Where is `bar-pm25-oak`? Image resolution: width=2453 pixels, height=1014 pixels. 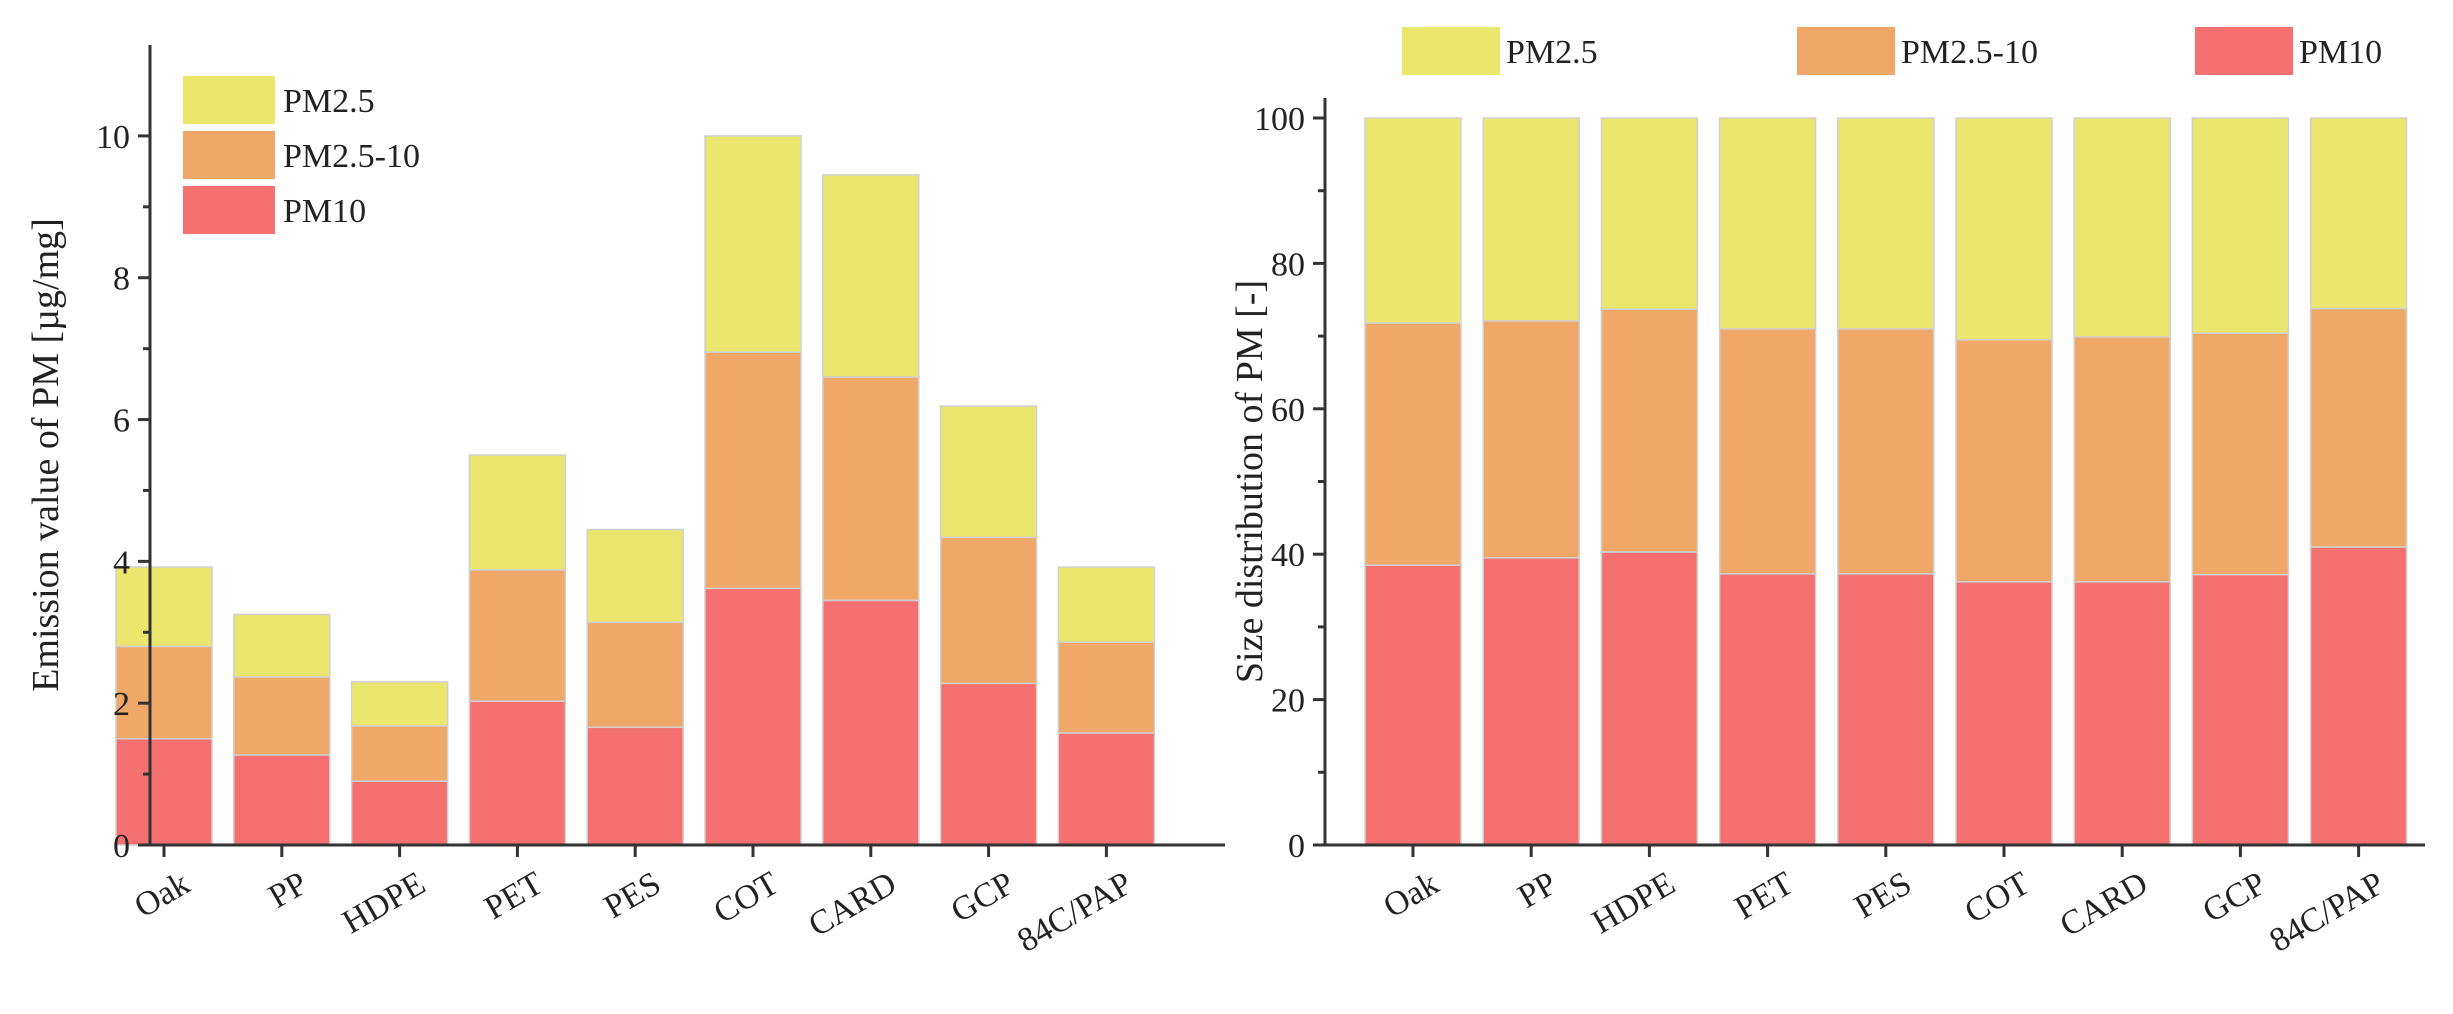 bar-pm25-oak is located at coordinates (1413, 220).